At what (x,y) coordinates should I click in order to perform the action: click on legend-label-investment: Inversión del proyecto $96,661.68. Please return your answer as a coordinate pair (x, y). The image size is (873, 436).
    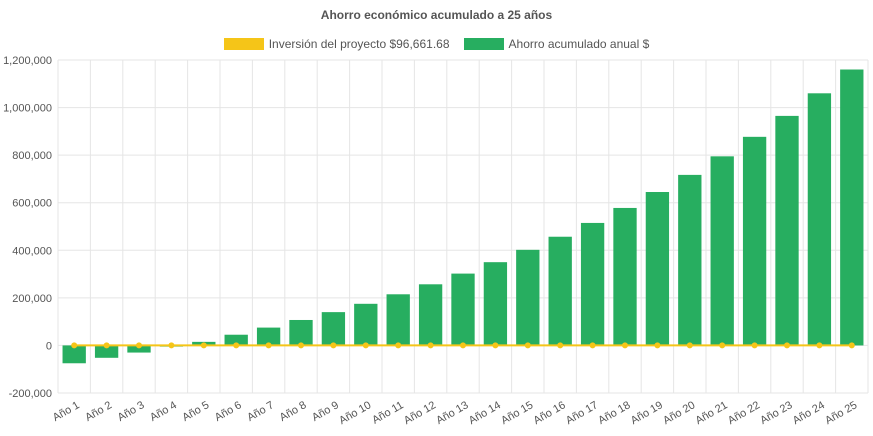
    Looking at the image, I should click on (359, 44).